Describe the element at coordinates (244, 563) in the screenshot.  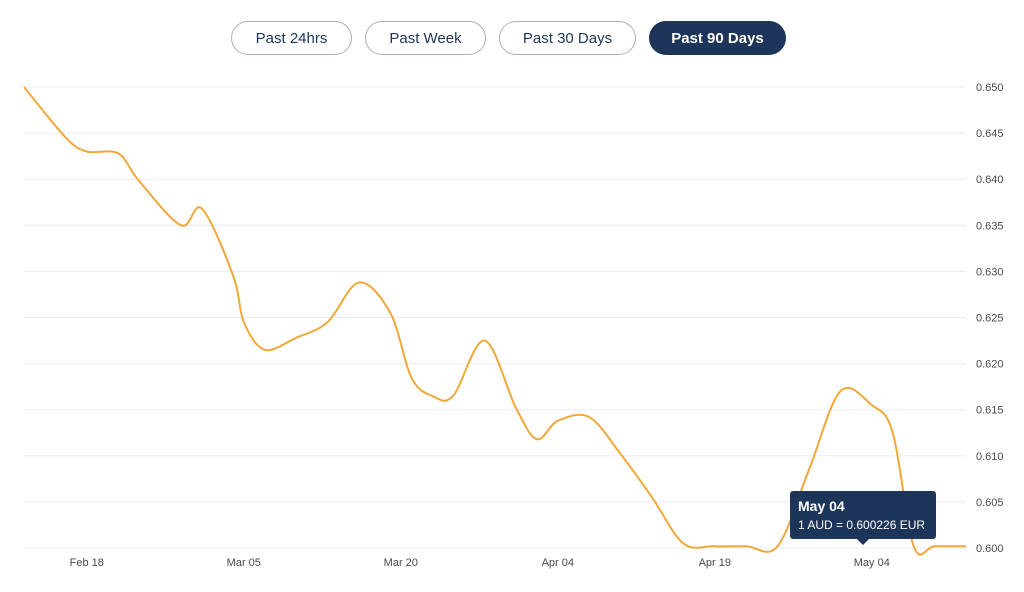
I see `x-tick-label: Mar 05` at that location.